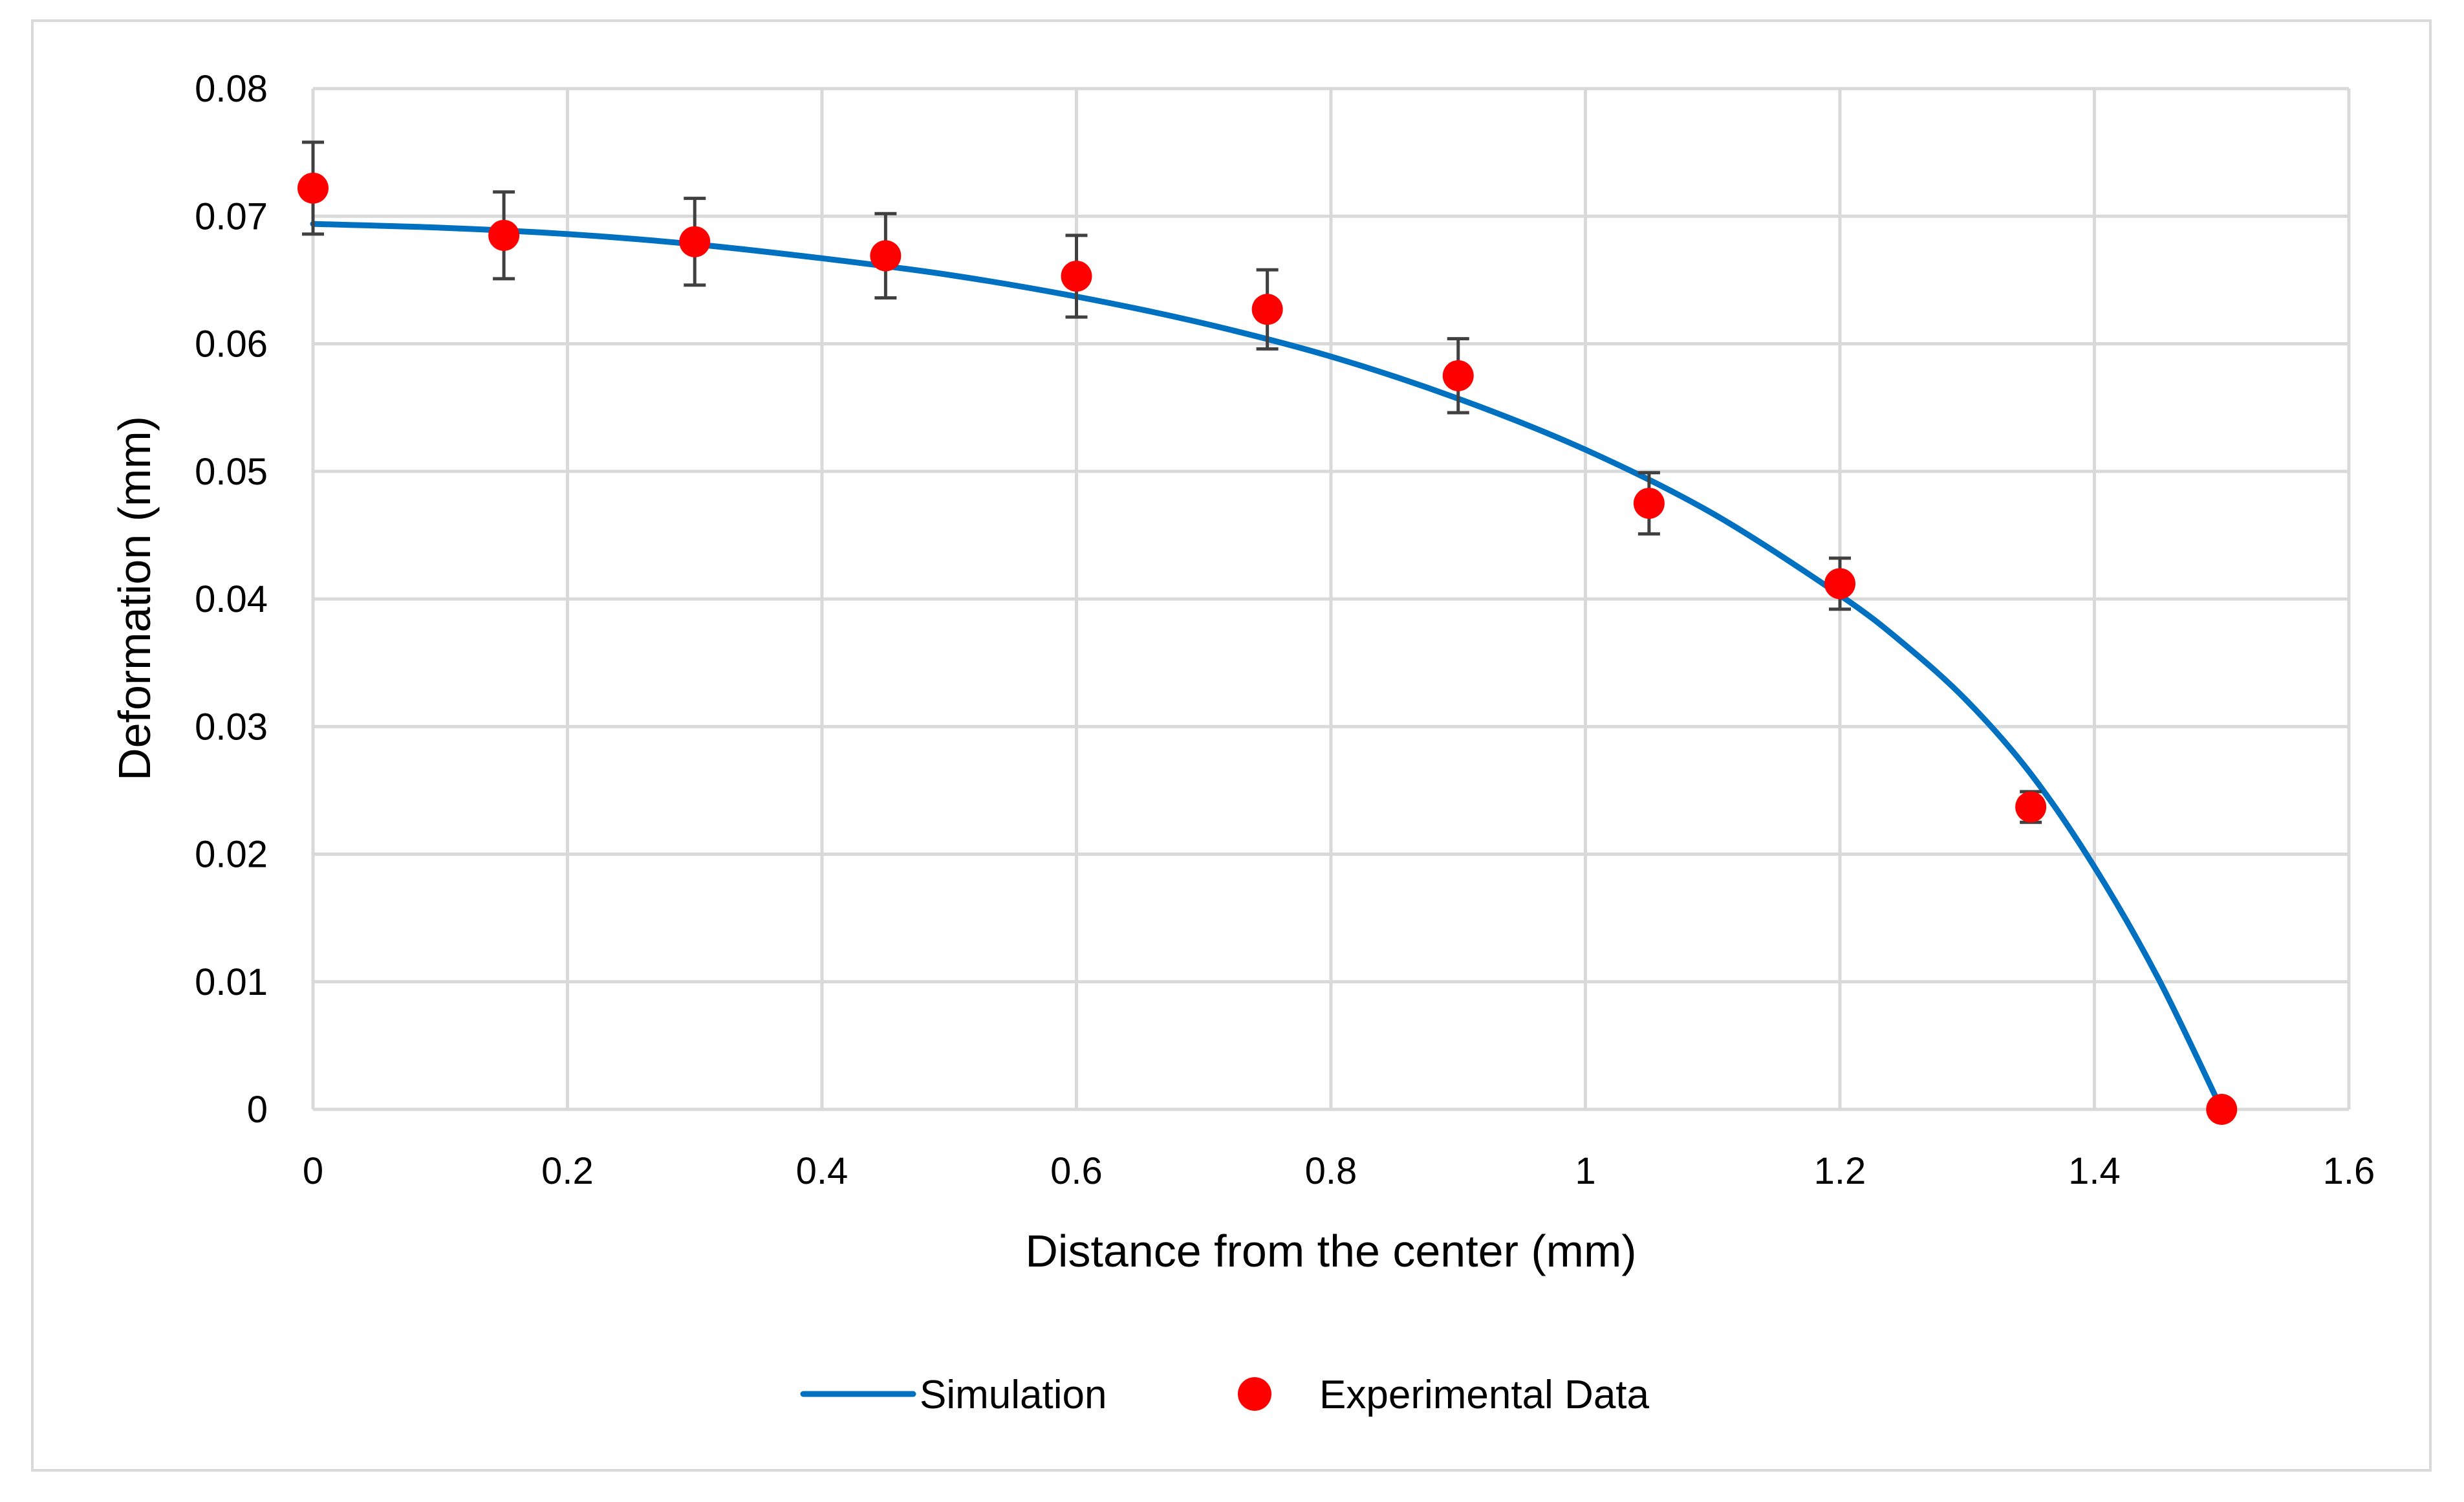 The height and width of the screenshot is (1502, 2464). What do you see at coordinates (1225, 1395) in the screenshot?
I see `legend: Simulation Experimental Data` at bounding box center [1225, 1395].